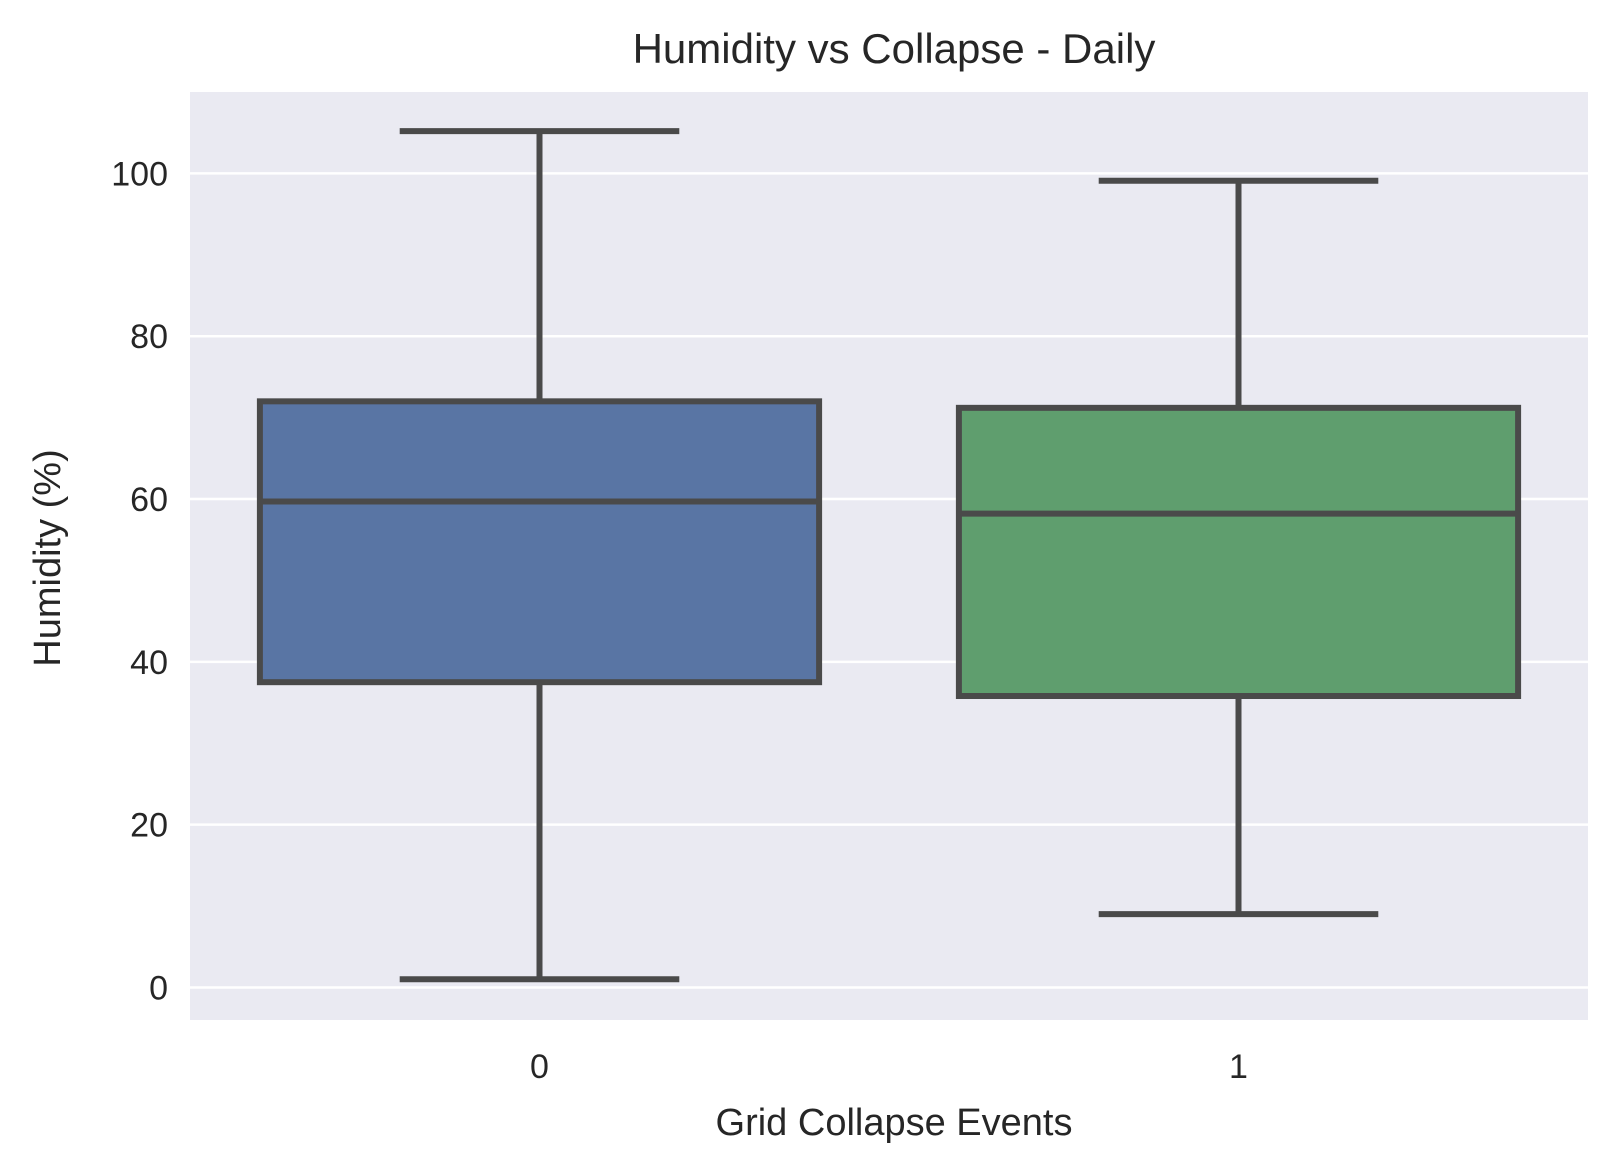 Image resolution: width=1612 pixels, height=1170 pixels. Describe the element at coordinates (1238, 1067) in the screenshot. I see `x-tick-label: 1` at that location.